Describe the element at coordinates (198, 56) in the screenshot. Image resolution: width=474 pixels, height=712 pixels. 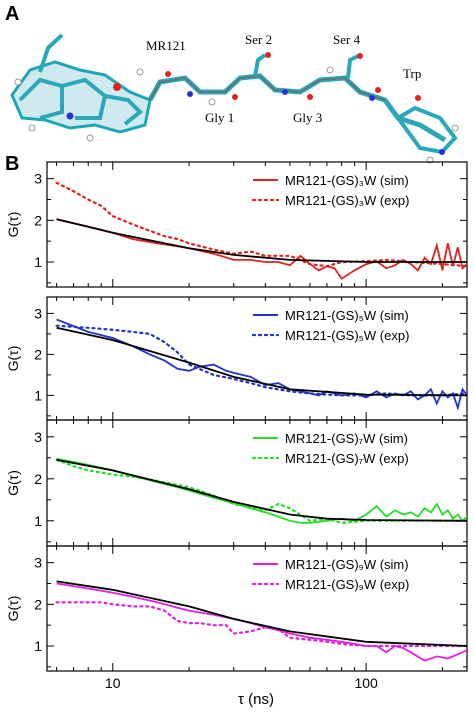
I see `molecule-side-chains` at that location.